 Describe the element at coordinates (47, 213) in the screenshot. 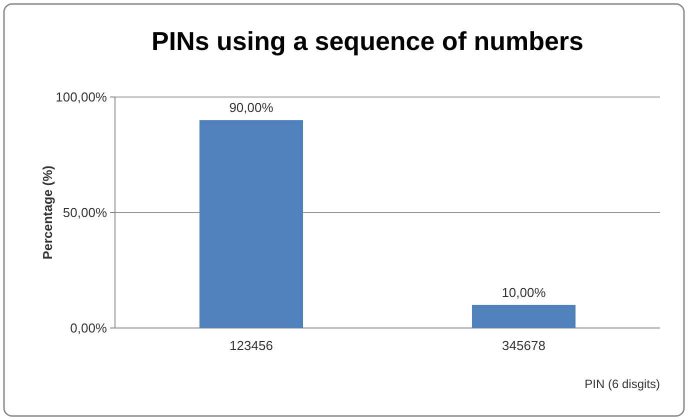

I see `y-axis-title: Percentage (%)` at that location.